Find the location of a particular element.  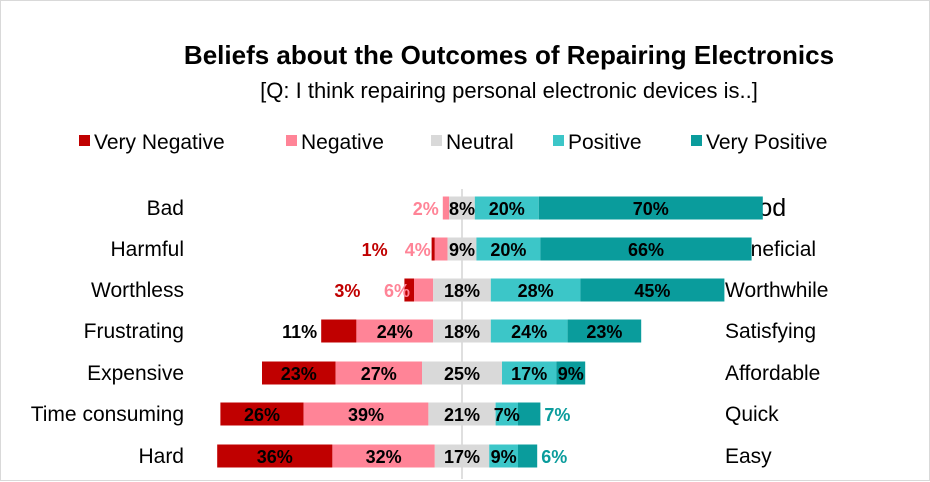

legend-item-very-negative: Very Negative is located at coordinates (152, 142).